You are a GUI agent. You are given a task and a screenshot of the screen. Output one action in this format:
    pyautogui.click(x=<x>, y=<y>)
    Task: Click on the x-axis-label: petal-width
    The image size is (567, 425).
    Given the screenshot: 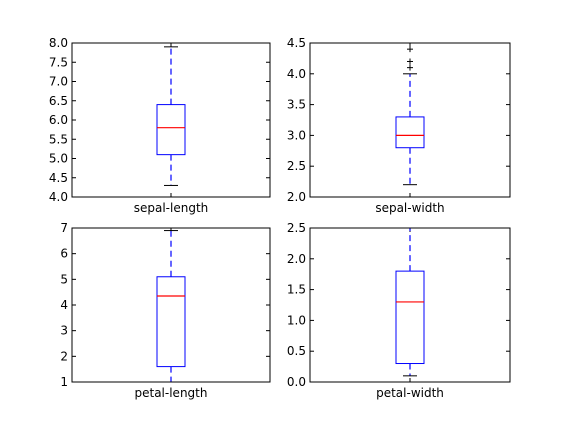 What is the action you would take?
    pyautogui.click(x=410, y=393)
    